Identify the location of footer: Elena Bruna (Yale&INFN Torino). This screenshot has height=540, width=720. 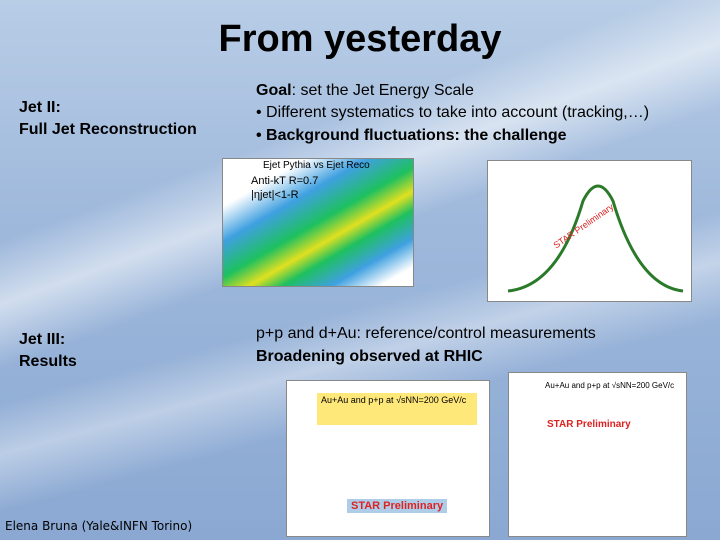
(99, 526).